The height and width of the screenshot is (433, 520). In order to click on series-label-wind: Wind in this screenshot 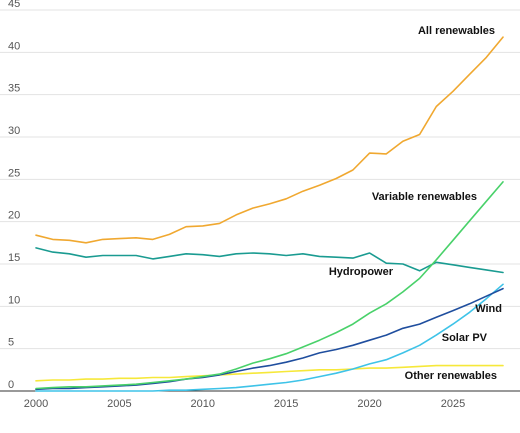, I will do `click(488, 309)`.